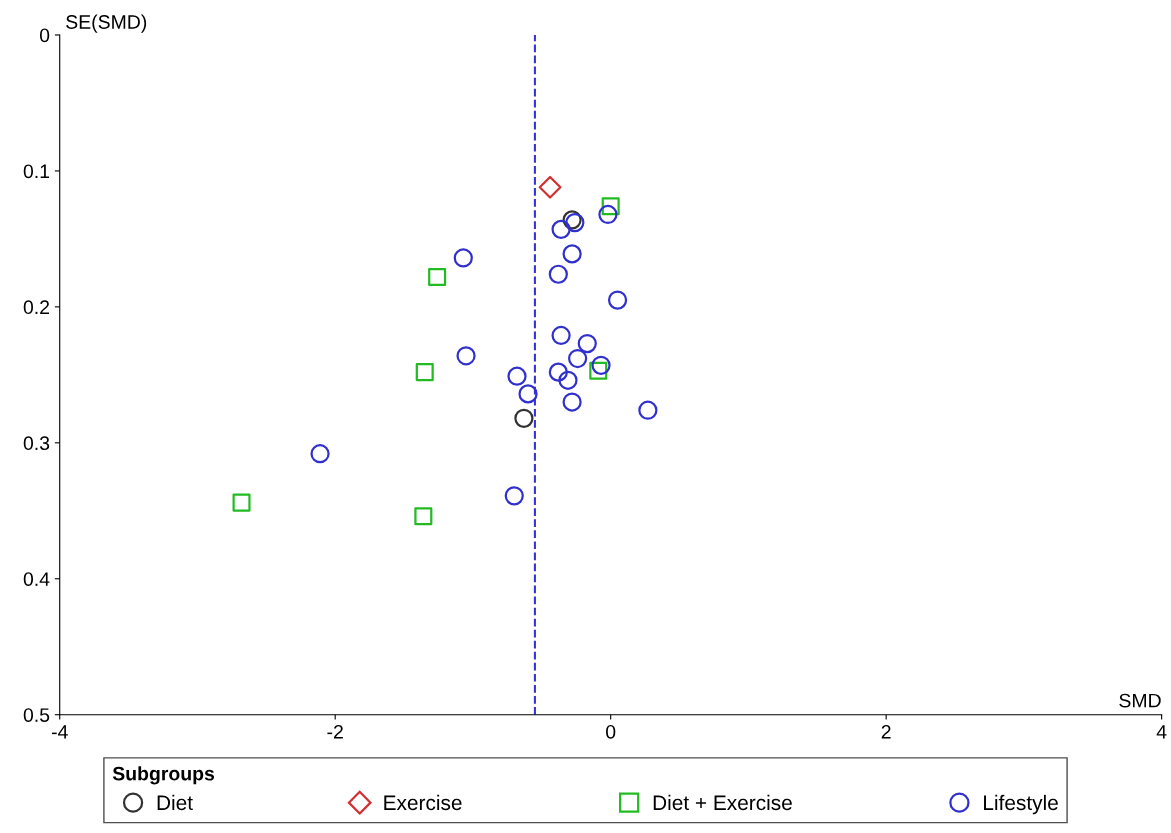 This screenshot has height=833, width=1171. Describe the element at coordinates (722, 802) in the screenshot. I see `legend-label: Diet + Exercise` at that location.